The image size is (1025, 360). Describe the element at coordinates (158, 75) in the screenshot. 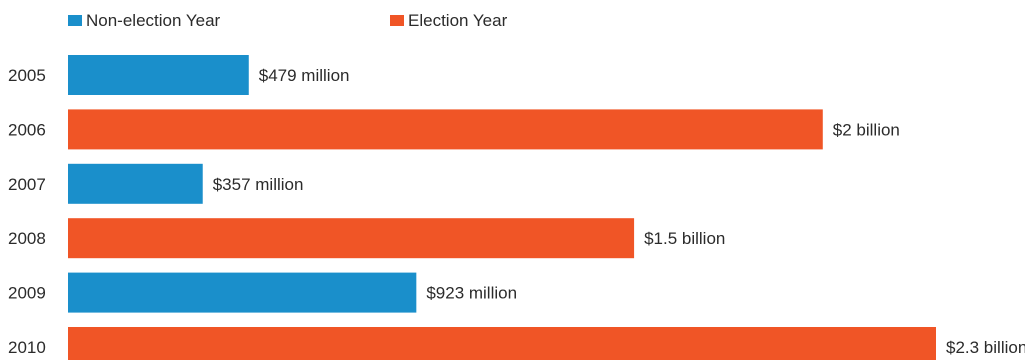

I see `bar-2005` at that location.